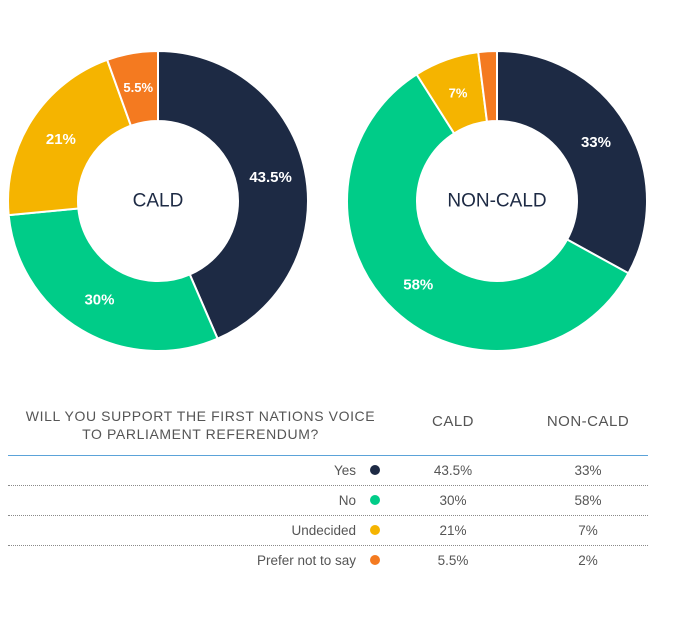 The height and width of the screenshot is (629, 675). I want to click on cald-value: 43.5%, so click(453, 470).